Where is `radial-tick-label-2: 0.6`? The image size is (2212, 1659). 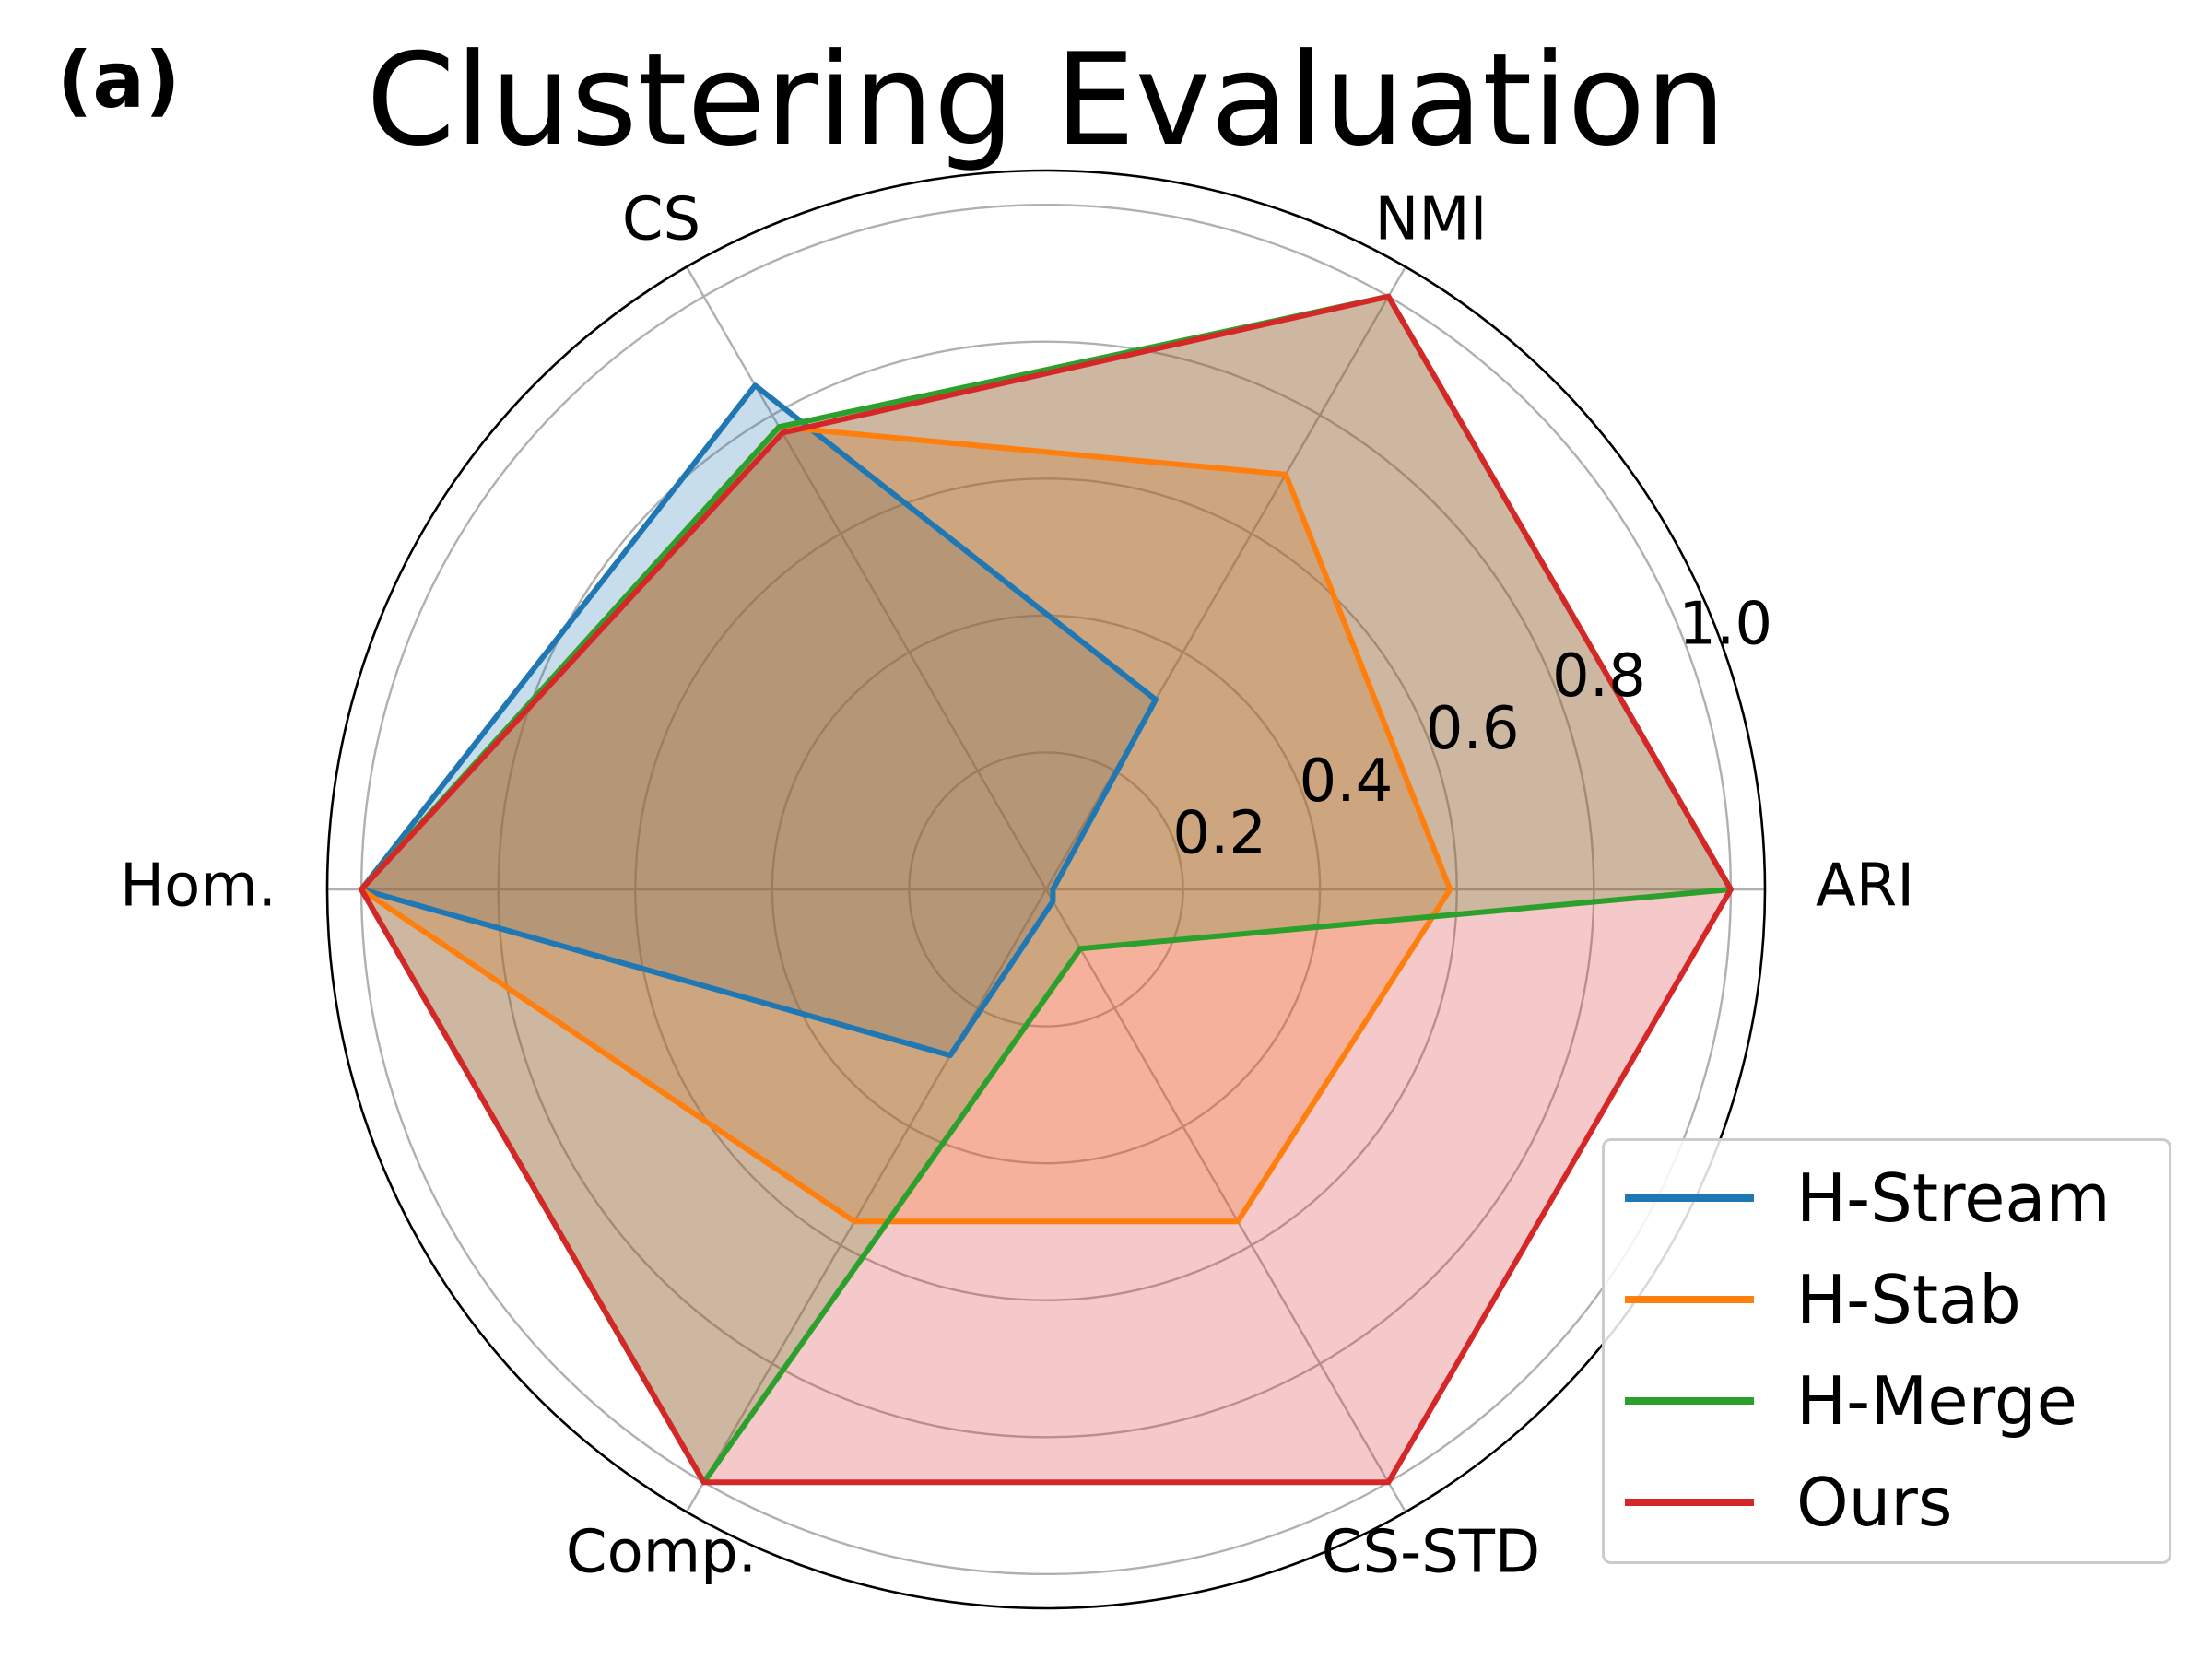
radial-tick-label-2: 0.6 is located at coordinates (1473, 729).